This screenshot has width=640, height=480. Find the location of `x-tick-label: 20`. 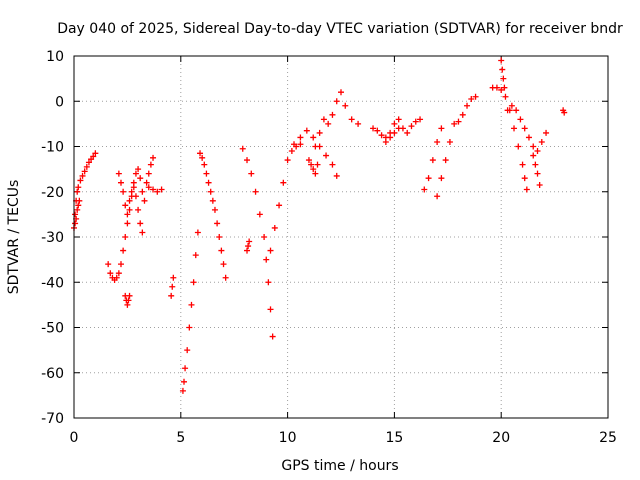

x-tick-label: 20 is located at coordinates (501, 438).